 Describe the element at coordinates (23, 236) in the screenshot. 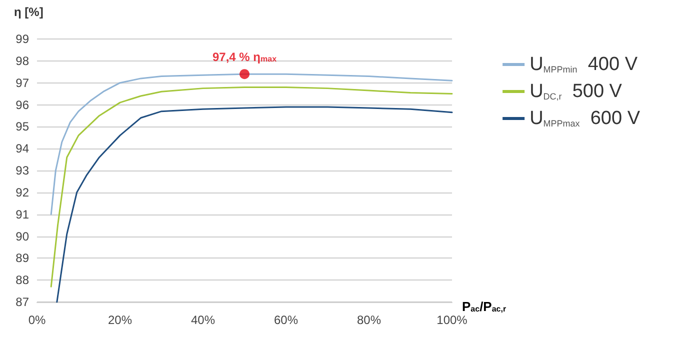

I see `y-tick-label: 90` at that location.